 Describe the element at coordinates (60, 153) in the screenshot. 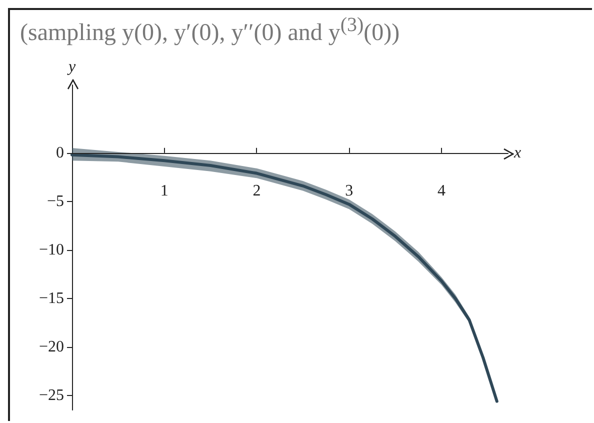

I see `y-tick-label: 0` at that location.